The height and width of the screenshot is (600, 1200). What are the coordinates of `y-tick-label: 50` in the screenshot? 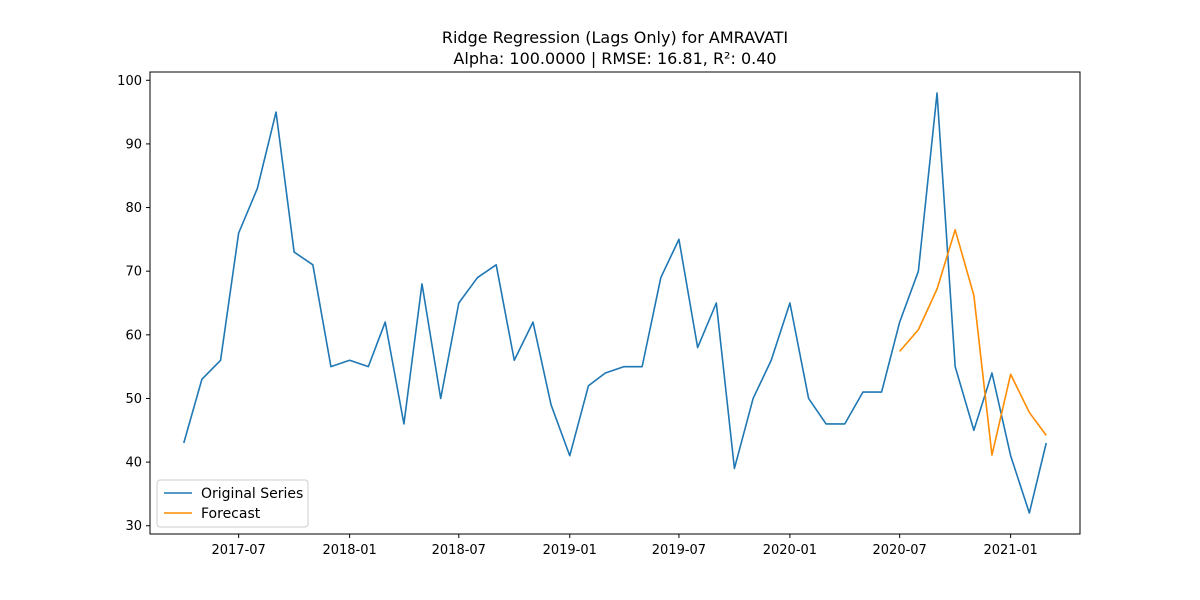 It's located at (133, 399).